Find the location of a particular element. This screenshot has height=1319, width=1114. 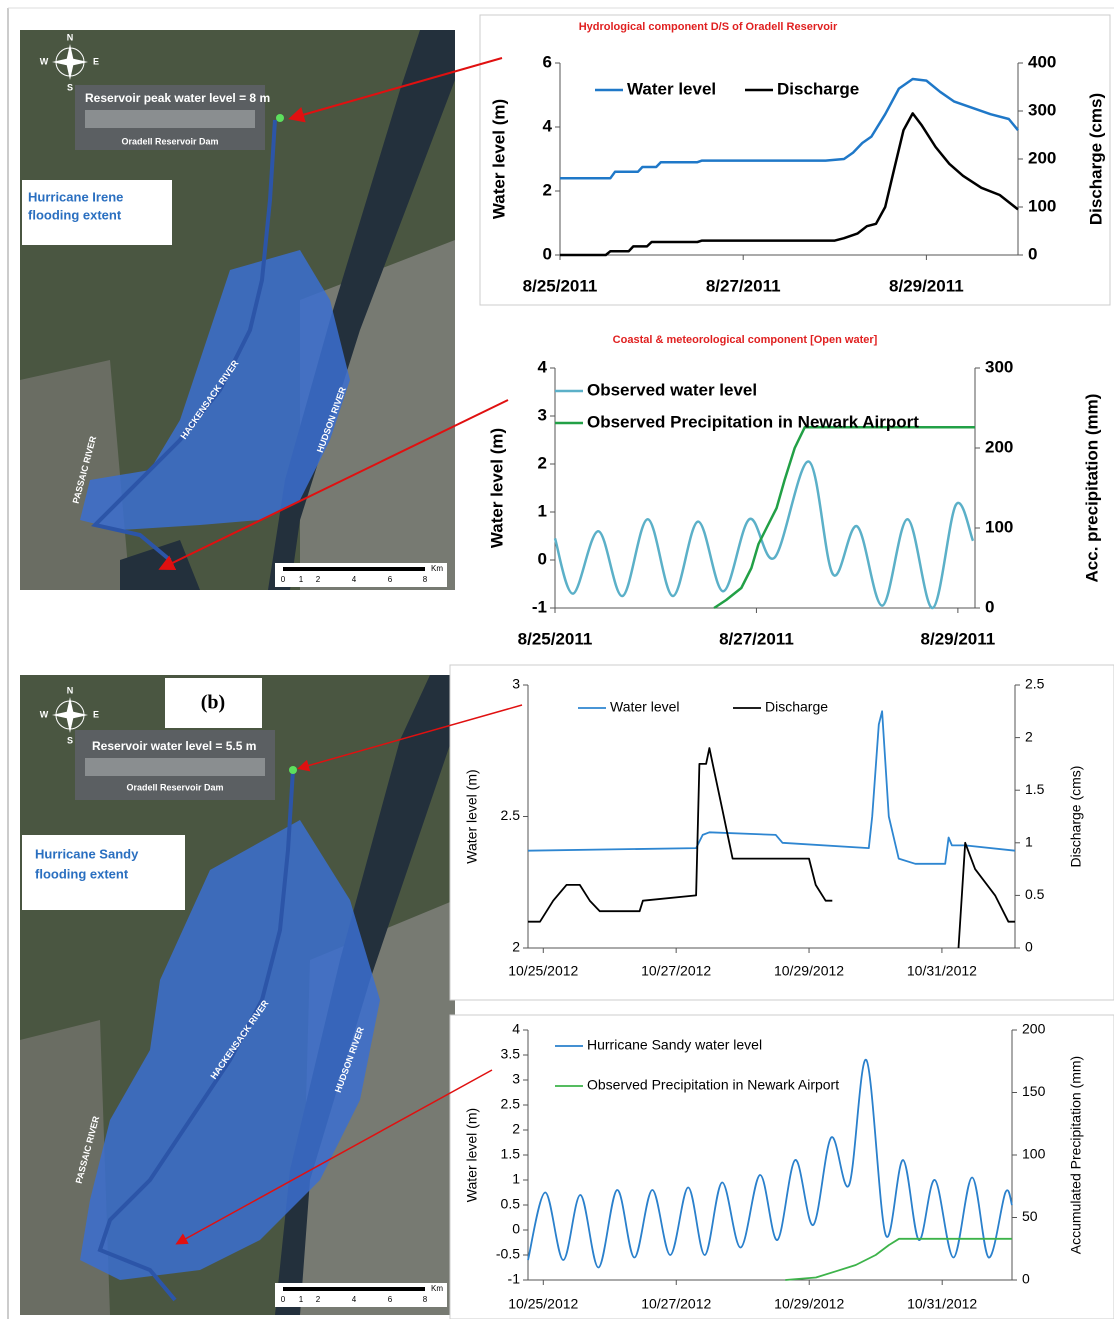

scale-bar is located at coordinates (354, 569).